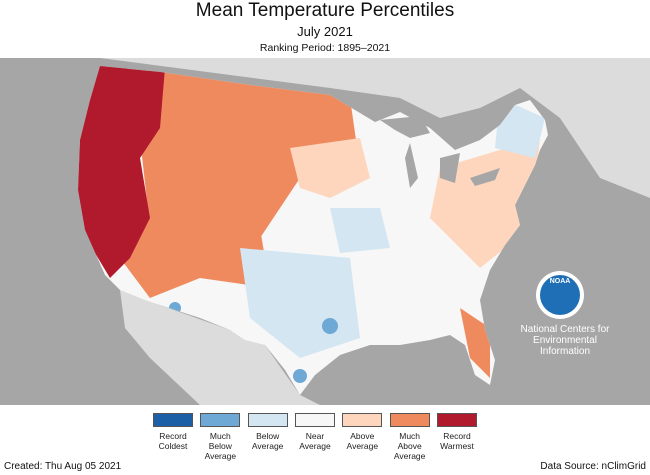 The image size is (650, 475). Describe the element at coordinates (565, 351) in the screenshot. I see `logo-caption: Information` at that location.